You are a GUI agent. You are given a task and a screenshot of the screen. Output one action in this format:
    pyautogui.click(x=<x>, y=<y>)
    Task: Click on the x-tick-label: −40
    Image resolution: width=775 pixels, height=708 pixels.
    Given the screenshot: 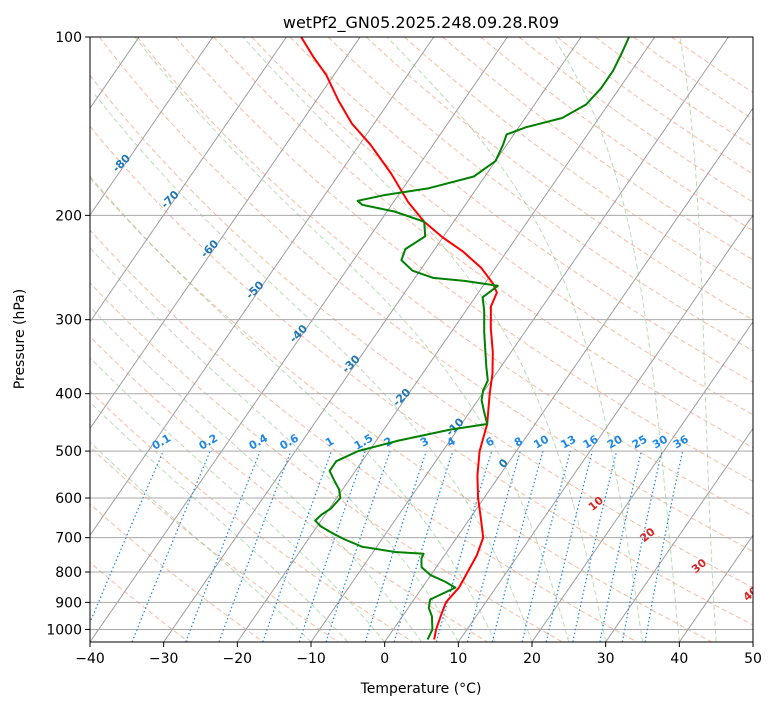 What is the action you would take?
    pyautogui.click(x=90, y=659)
    